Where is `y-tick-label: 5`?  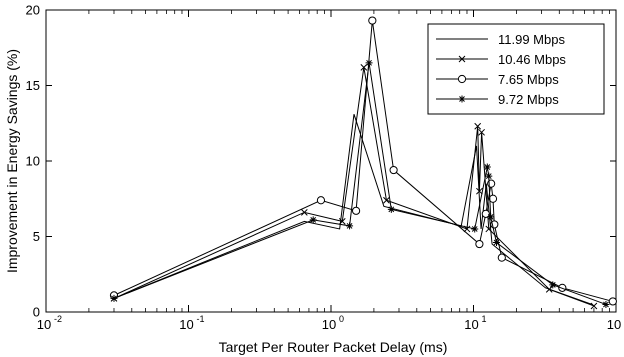
y-tick-label: 5 is located at coordinates (36, 236).